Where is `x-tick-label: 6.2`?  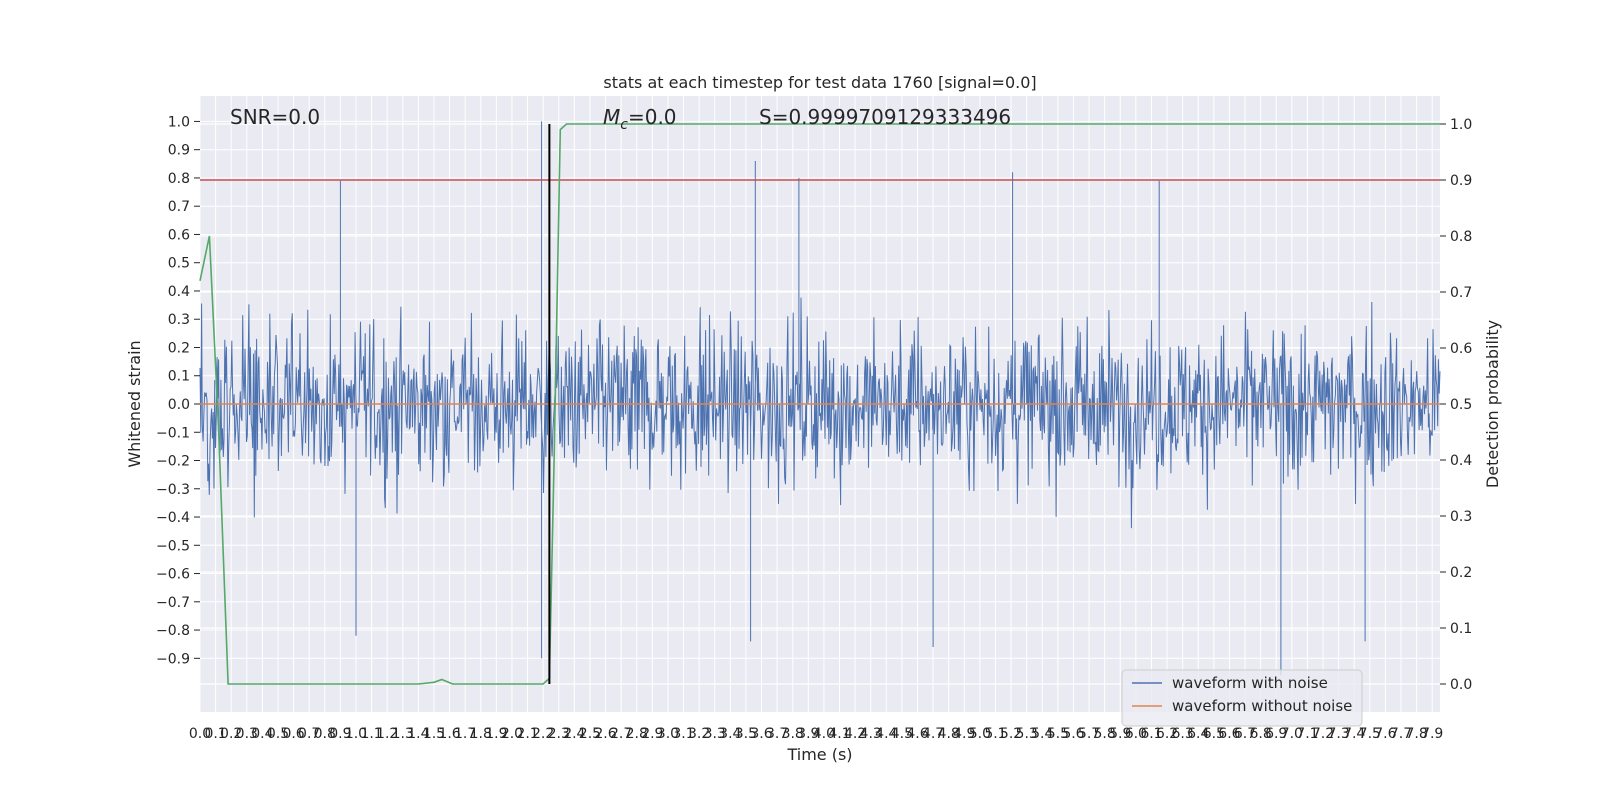
x-tick-label: 6.2 is located at coordinates (1167, 734).